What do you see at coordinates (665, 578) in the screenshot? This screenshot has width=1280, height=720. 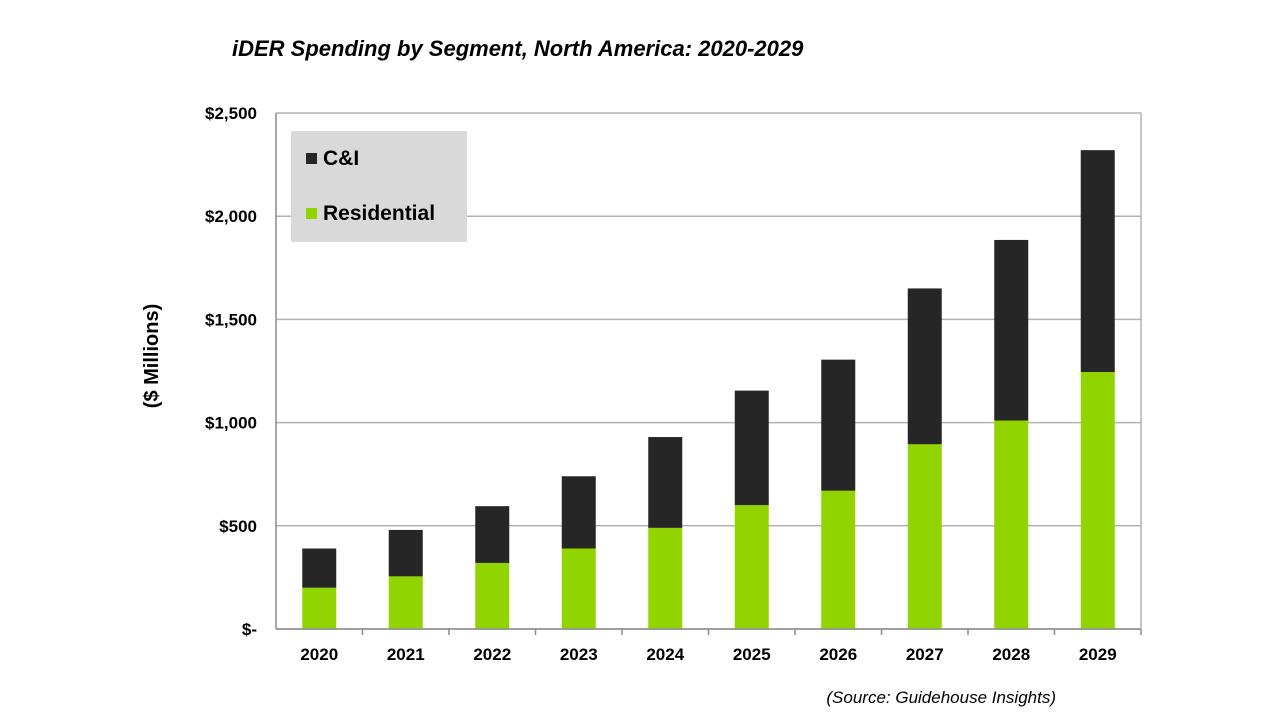 I see `bar-residential-2024` at bounding box center [665, 578].